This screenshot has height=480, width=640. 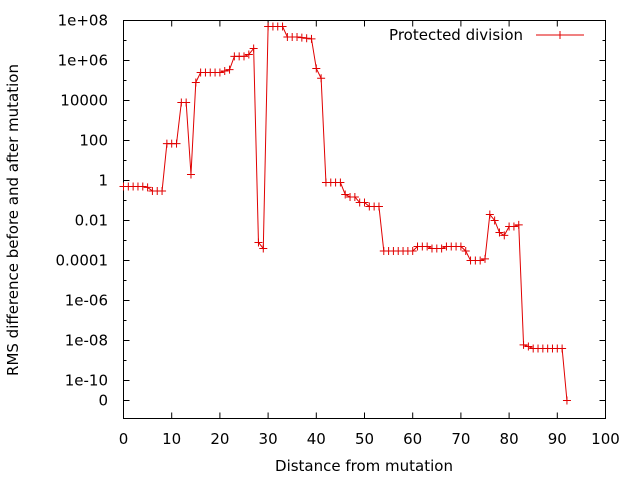 What do you see at coordinates (509, 439) in the screenshot?
I see `x-tick-label: 80` at bounding box center [509, 439].